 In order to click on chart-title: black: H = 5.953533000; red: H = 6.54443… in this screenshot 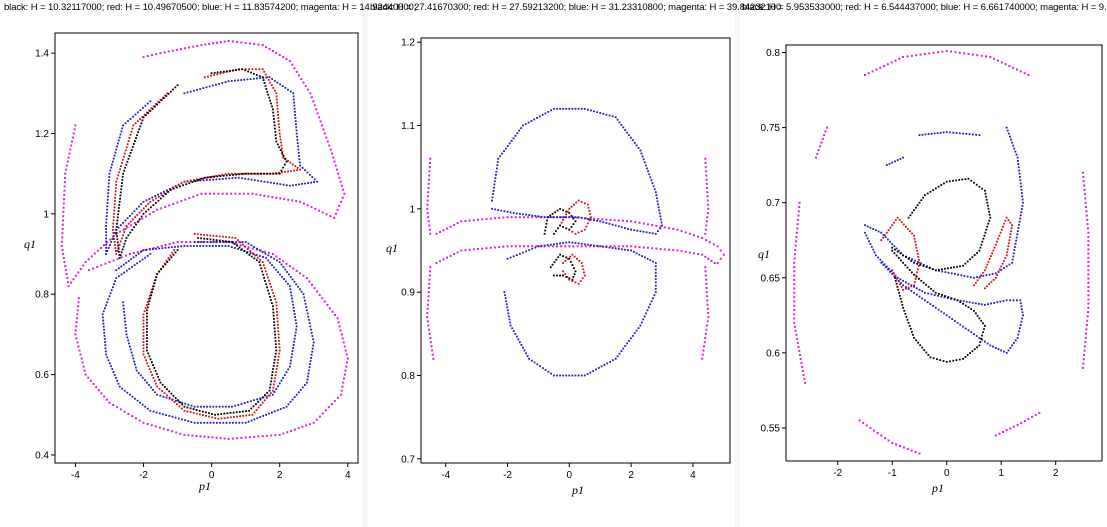, I will do `click(924, 7)`.